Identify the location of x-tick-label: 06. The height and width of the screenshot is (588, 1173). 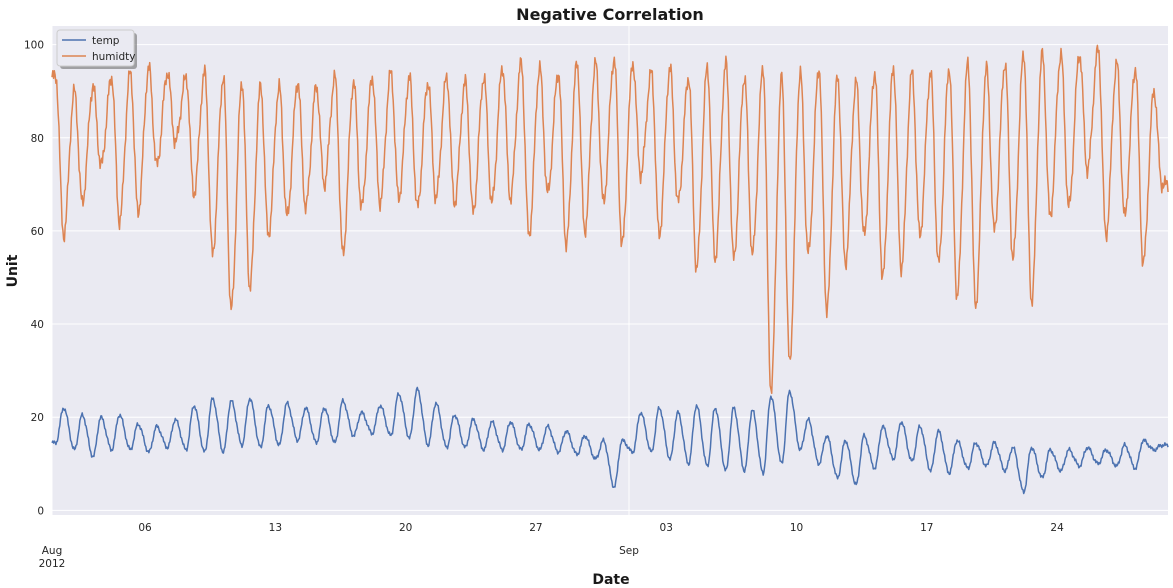
(145, 528).